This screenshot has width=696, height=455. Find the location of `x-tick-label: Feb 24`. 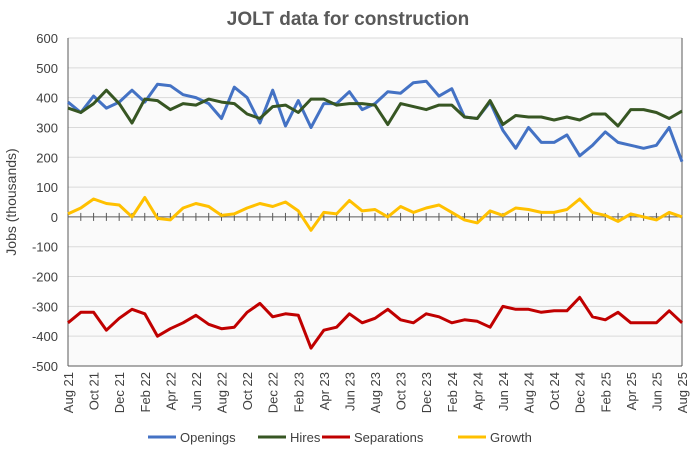

x-tick-label: Feb 24 is located at coordinates (452, 392).